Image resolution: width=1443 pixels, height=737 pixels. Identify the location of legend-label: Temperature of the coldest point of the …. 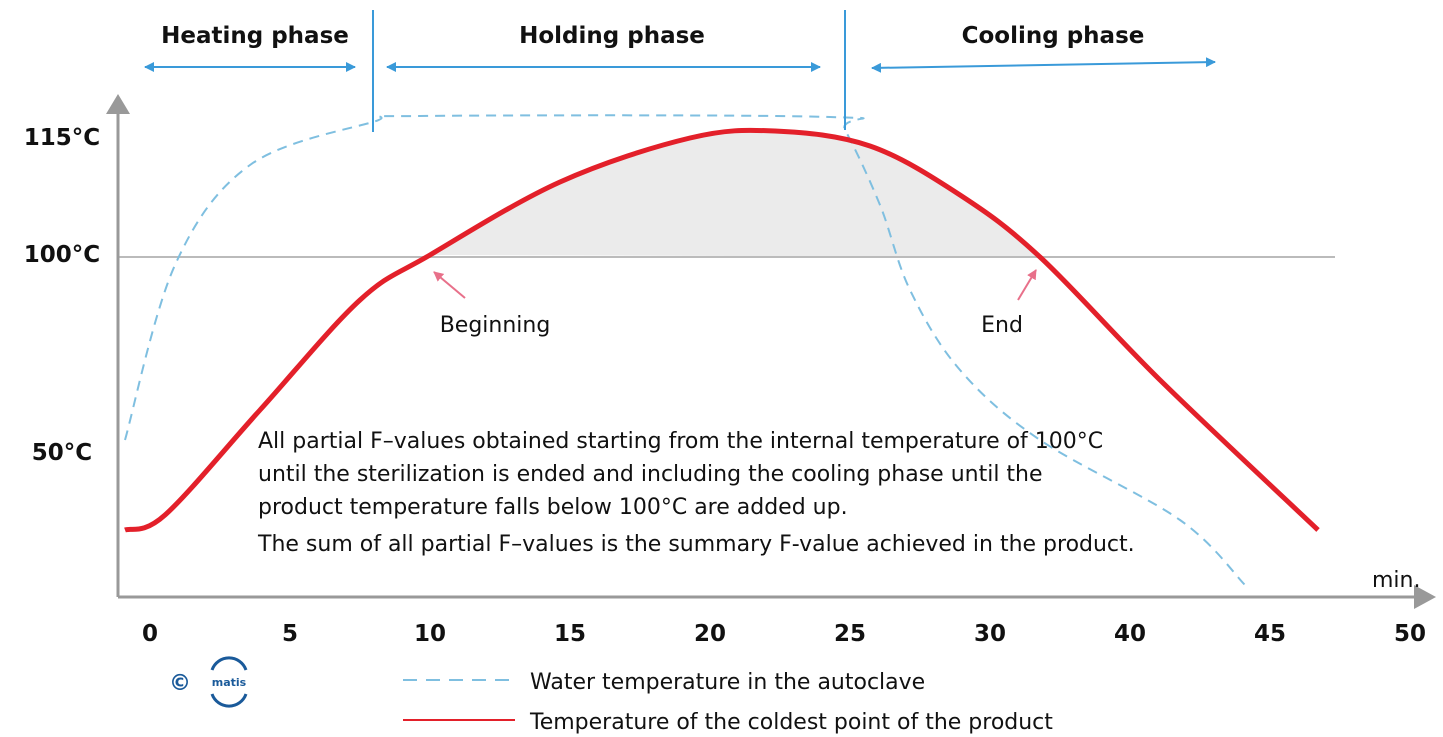
(791, 722).